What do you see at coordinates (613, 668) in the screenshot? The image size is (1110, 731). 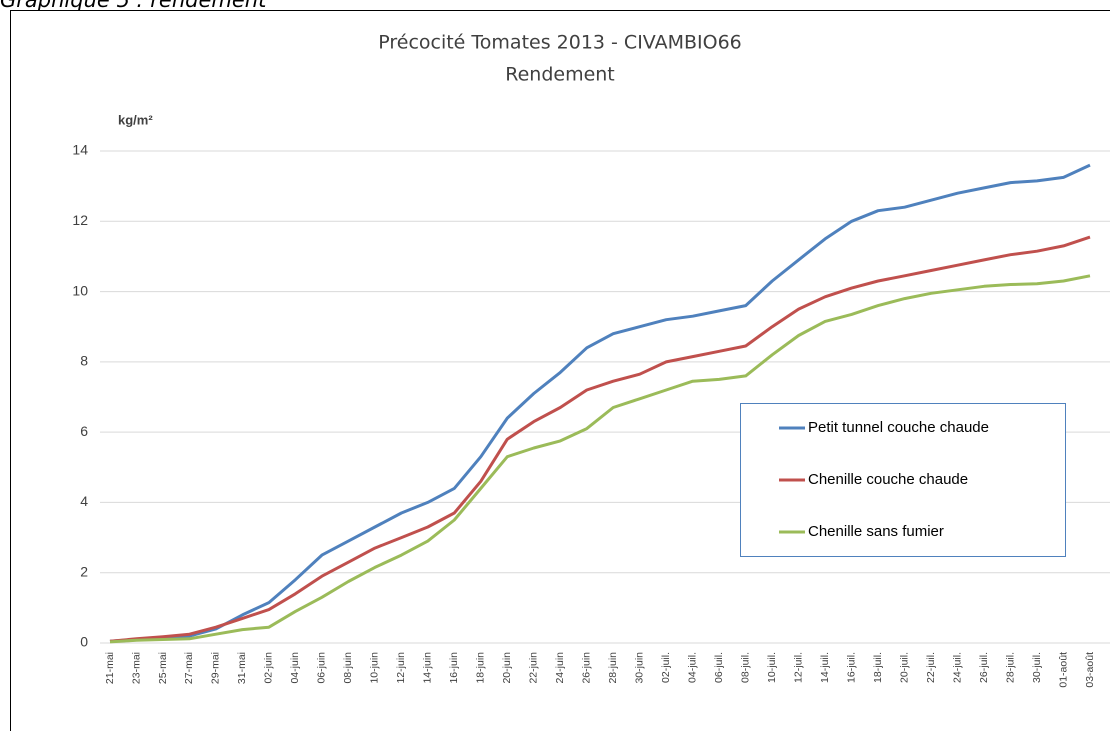 I see `x-tick-label: 28-juin` at bounding box center [613, 668].